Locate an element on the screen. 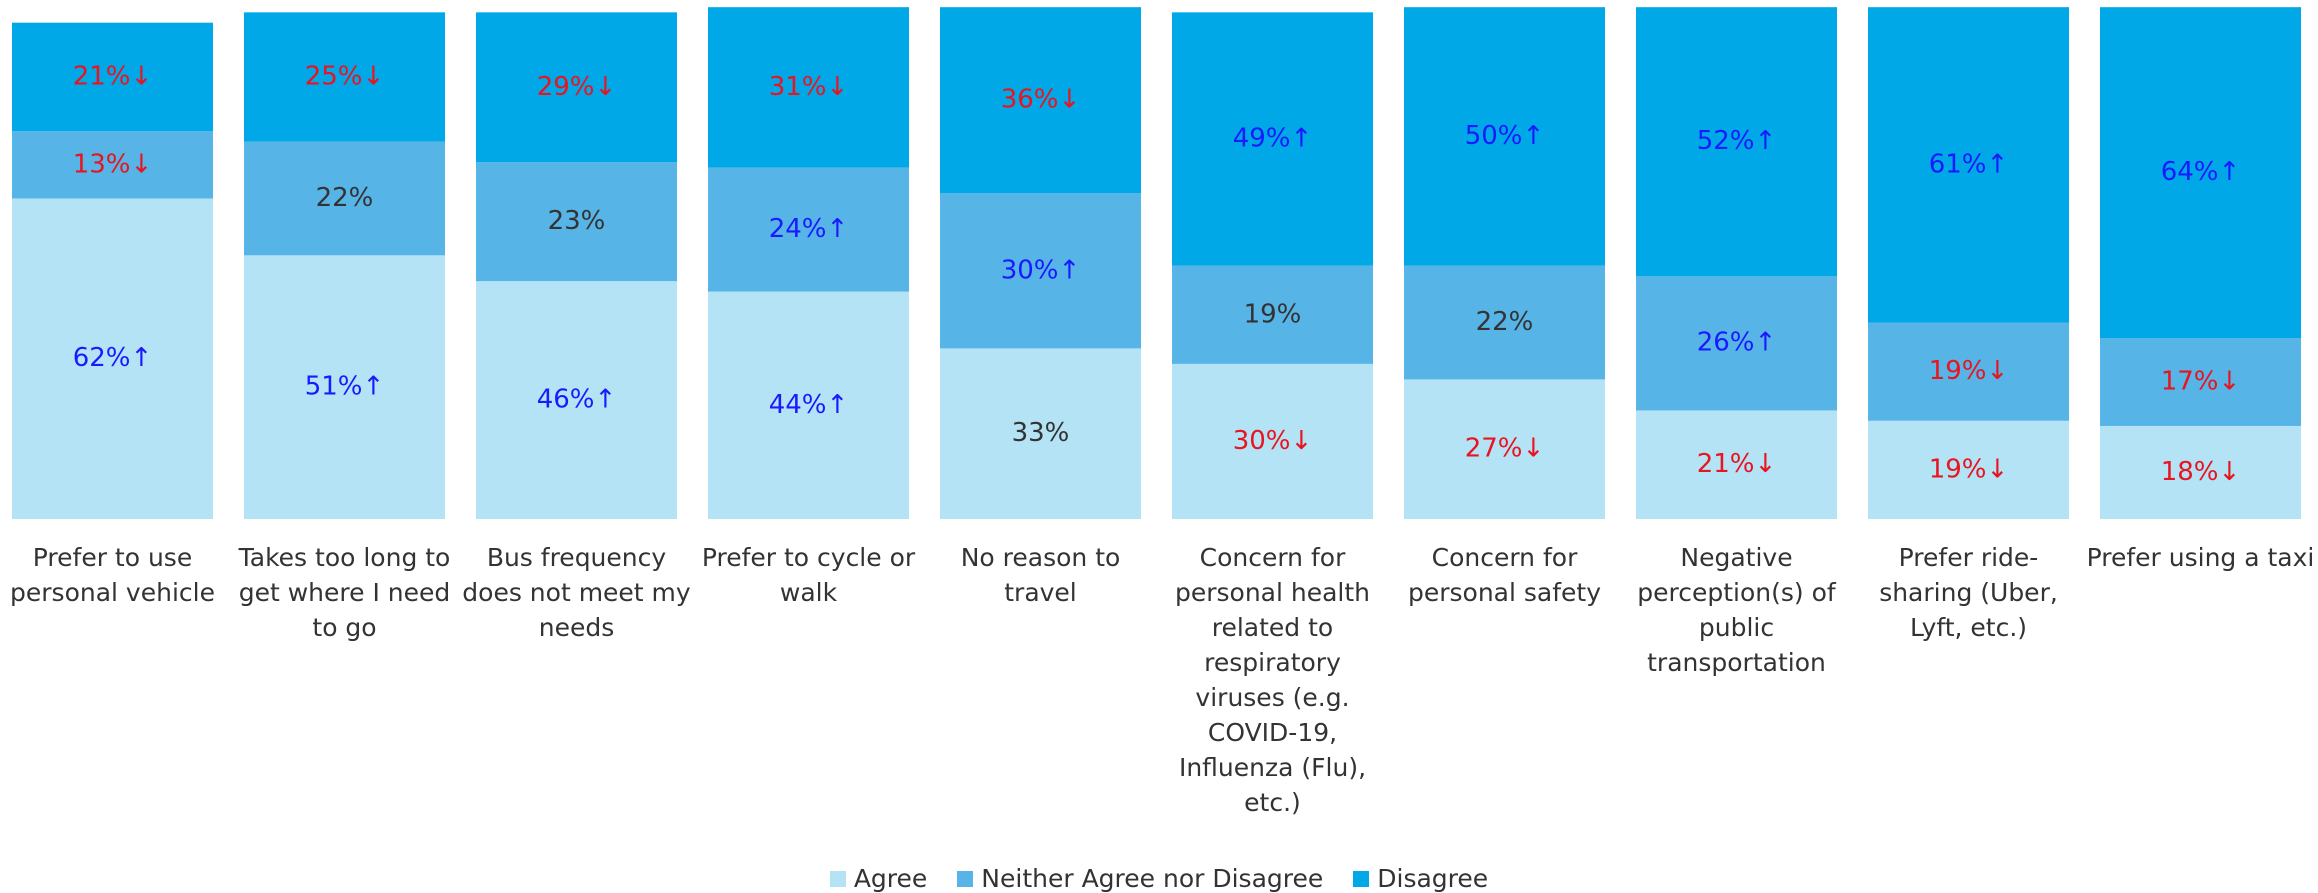  legend: Agree Neither Agree nor Disagree Disagree is located at coordinates (1159, 878).